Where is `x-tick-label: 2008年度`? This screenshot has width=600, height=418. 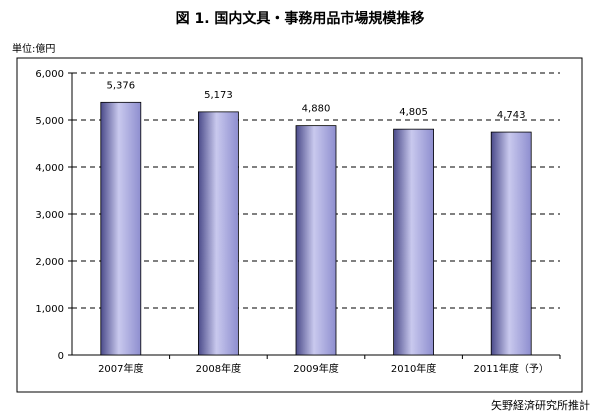 x-tick-label: 2008年度 is located at coordinates (218, 368).